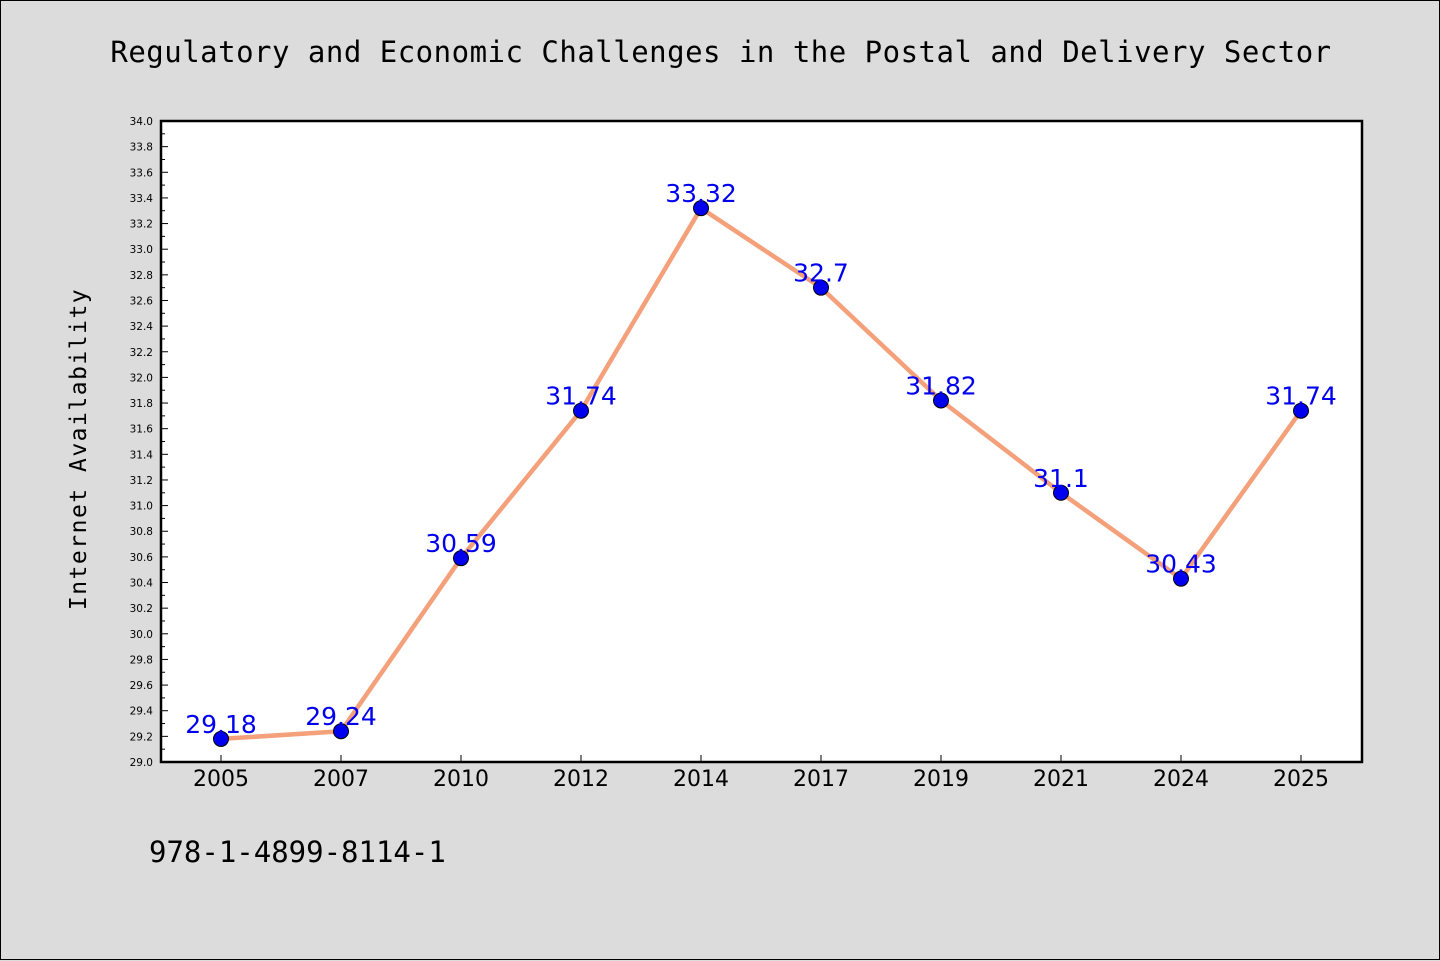 Image resolution: width=1440 pixels, height=961 pixels. What do you see at coordinates (141, 507) in the screenshot?
I see `y-tick-label: 31.0` at bounding box center [141, 507].